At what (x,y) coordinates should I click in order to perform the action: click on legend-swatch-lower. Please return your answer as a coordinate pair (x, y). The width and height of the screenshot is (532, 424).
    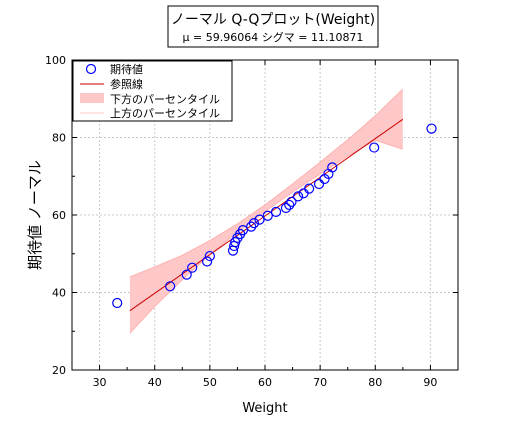
    Looking at the image, I should click on (92, 98).